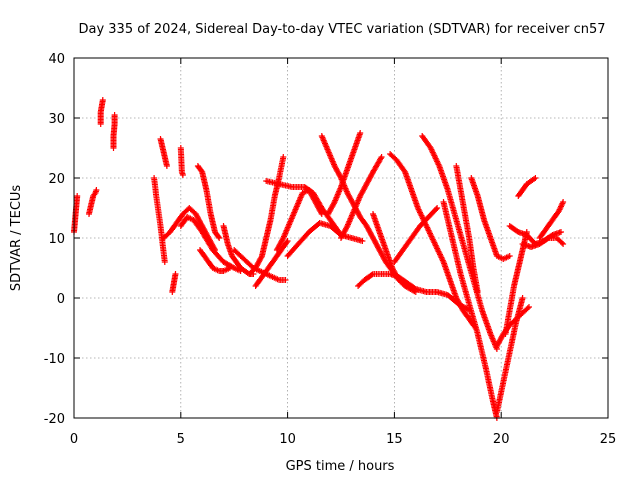 The image size is (640, 480). Describe the element at coordinates (394, 439) in the screenshot. I see `x-tick-label: 15` at that location.